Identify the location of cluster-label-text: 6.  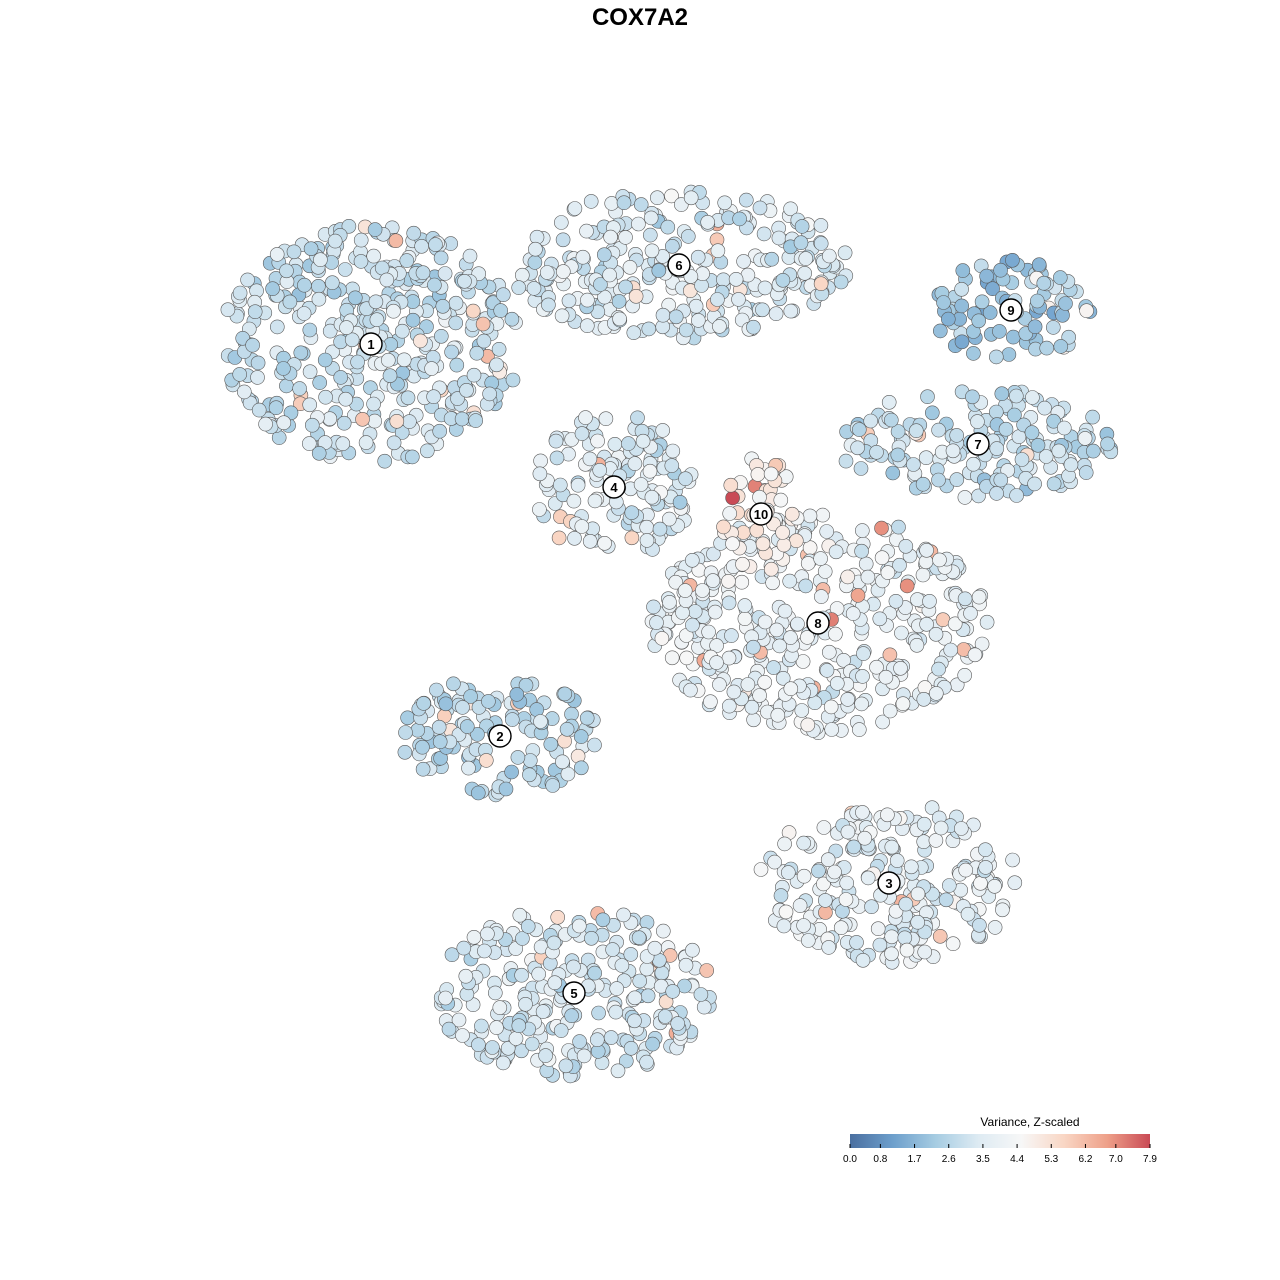
(678, 265).